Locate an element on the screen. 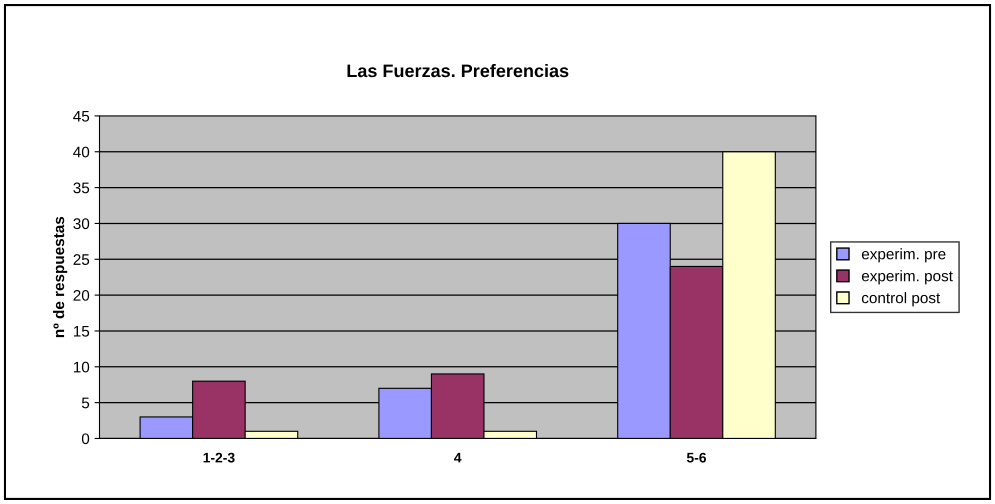  y-tick-label: 25 is located at coordinates (82, 259).